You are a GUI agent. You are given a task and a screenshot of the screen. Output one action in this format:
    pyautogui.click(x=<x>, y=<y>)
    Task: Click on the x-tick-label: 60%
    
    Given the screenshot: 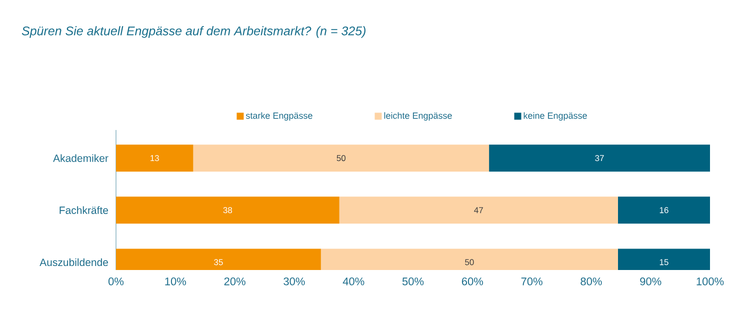 What is the action you would take?
    pyautogui.click(x=473, y=282)
    